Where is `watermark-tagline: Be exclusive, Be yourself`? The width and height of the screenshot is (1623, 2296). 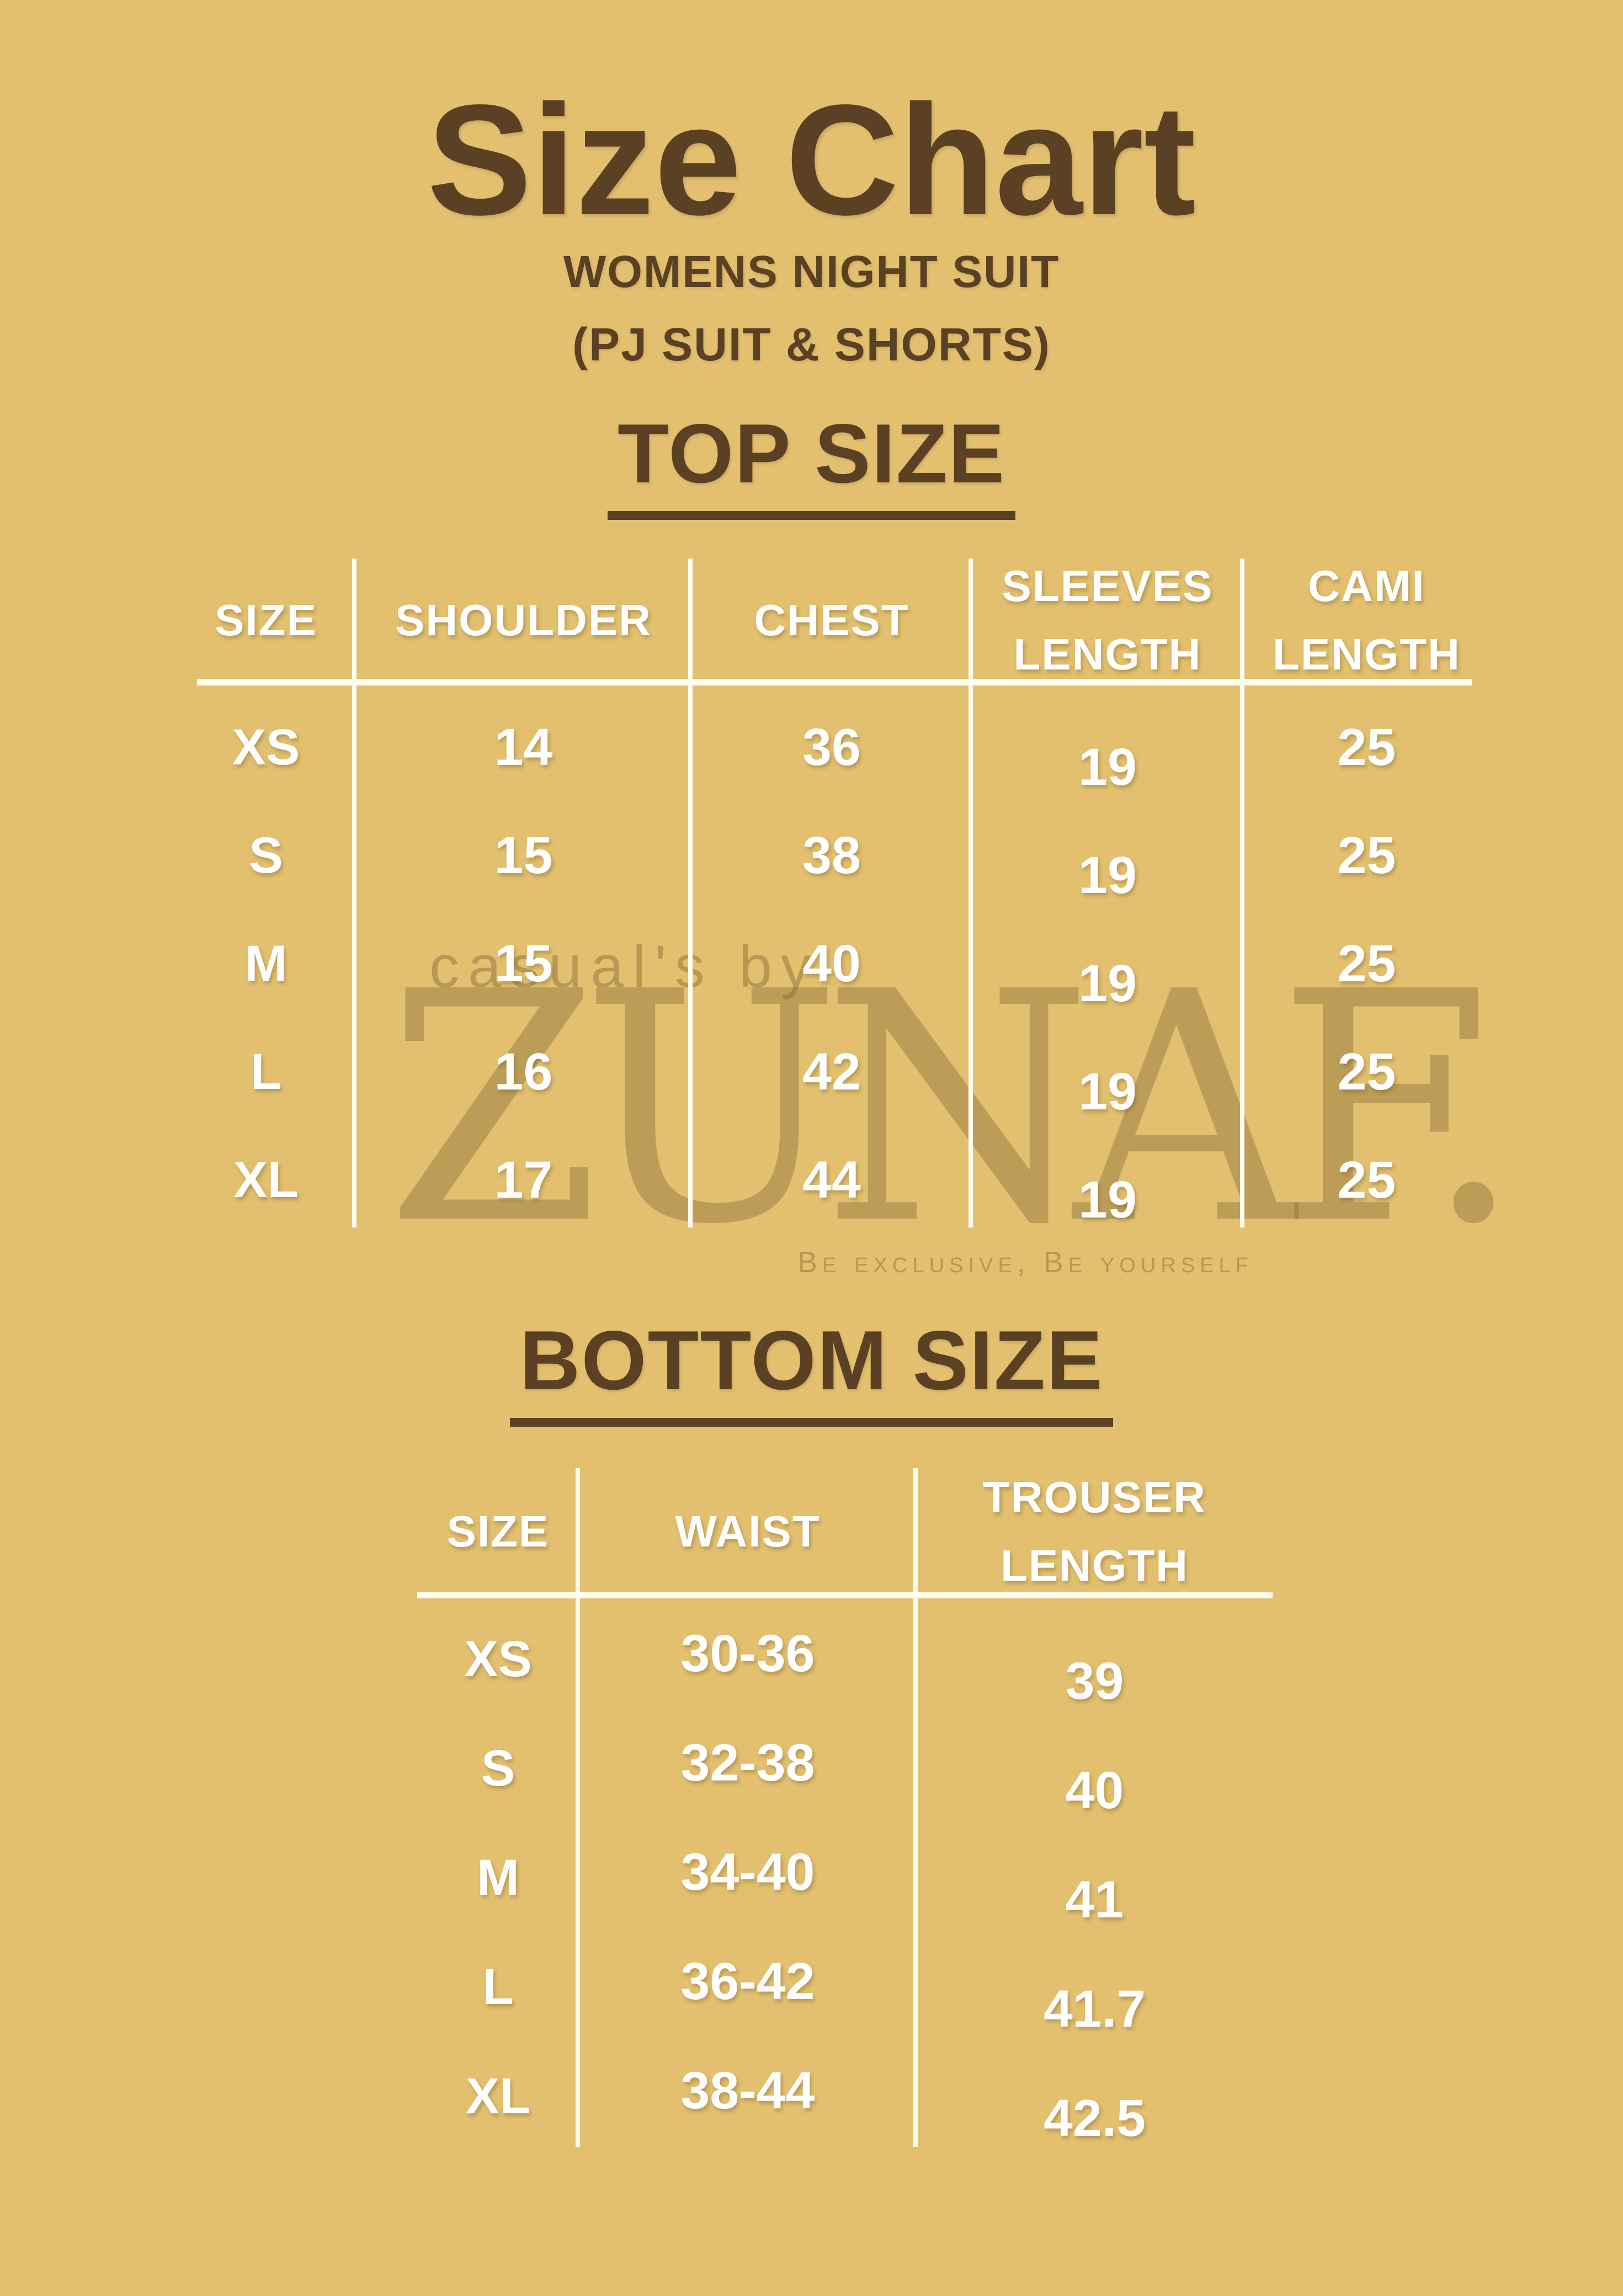
watermark-tagline: Be exclusive, Be yourself is located at coordinates (1025, 1262).